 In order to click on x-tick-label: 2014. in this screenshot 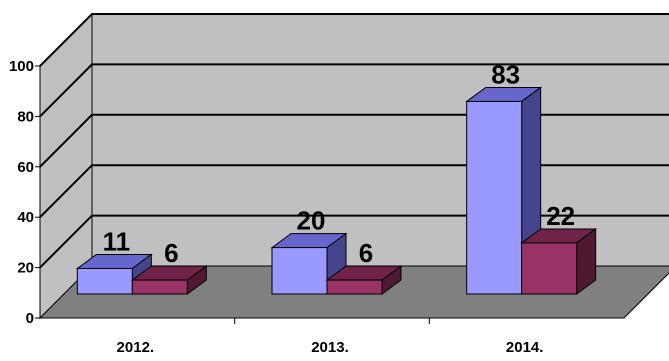, I will do `click(525, 347)`.